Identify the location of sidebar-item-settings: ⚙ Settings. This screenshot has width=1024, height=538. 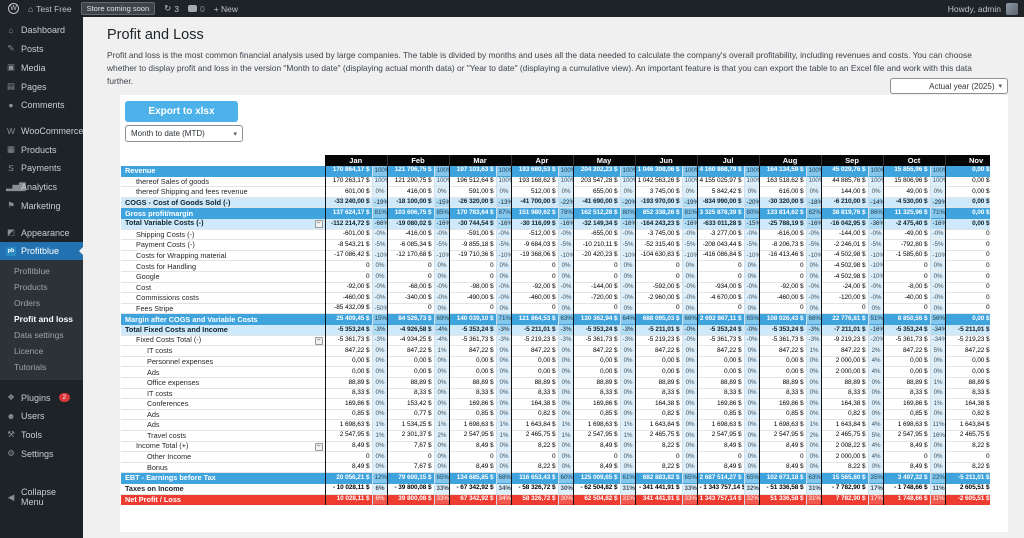
(41, 453).